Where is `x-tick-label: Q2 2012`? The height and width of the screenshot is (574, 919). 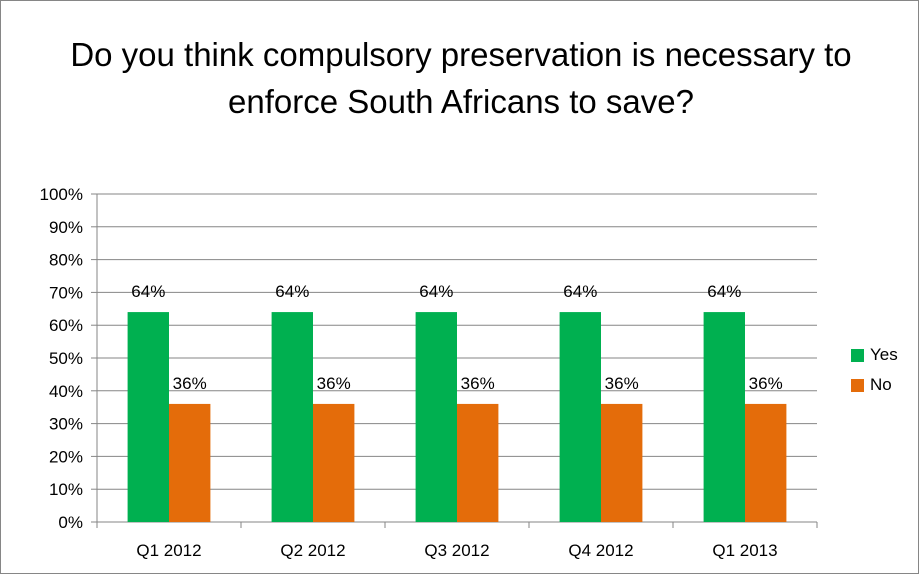
x-tick-label: Q2 2012 is located at coordinates (312, 550).